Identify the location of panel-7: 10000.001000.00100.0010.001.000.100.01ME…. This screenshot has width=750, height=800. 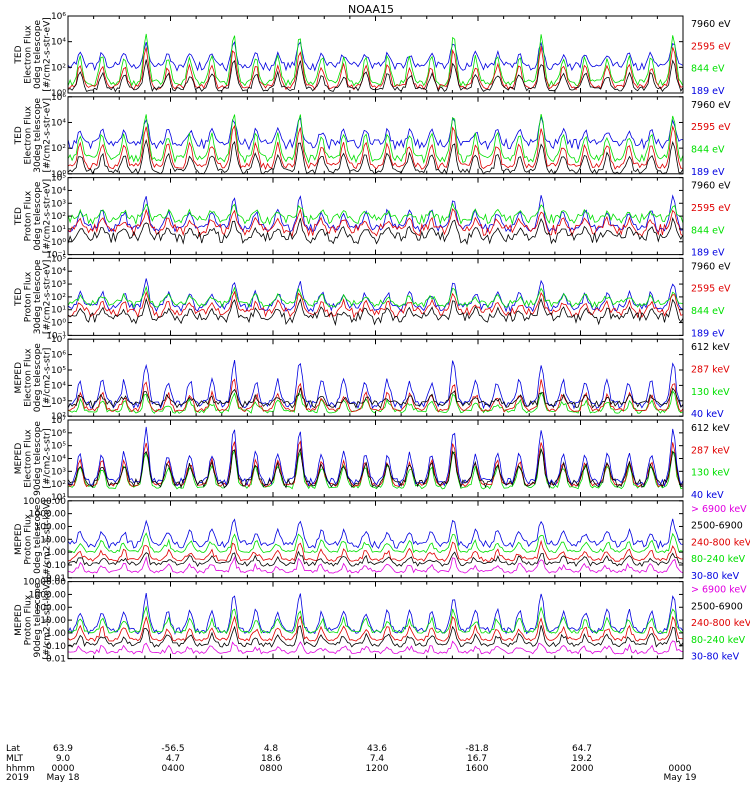
(382, 540).